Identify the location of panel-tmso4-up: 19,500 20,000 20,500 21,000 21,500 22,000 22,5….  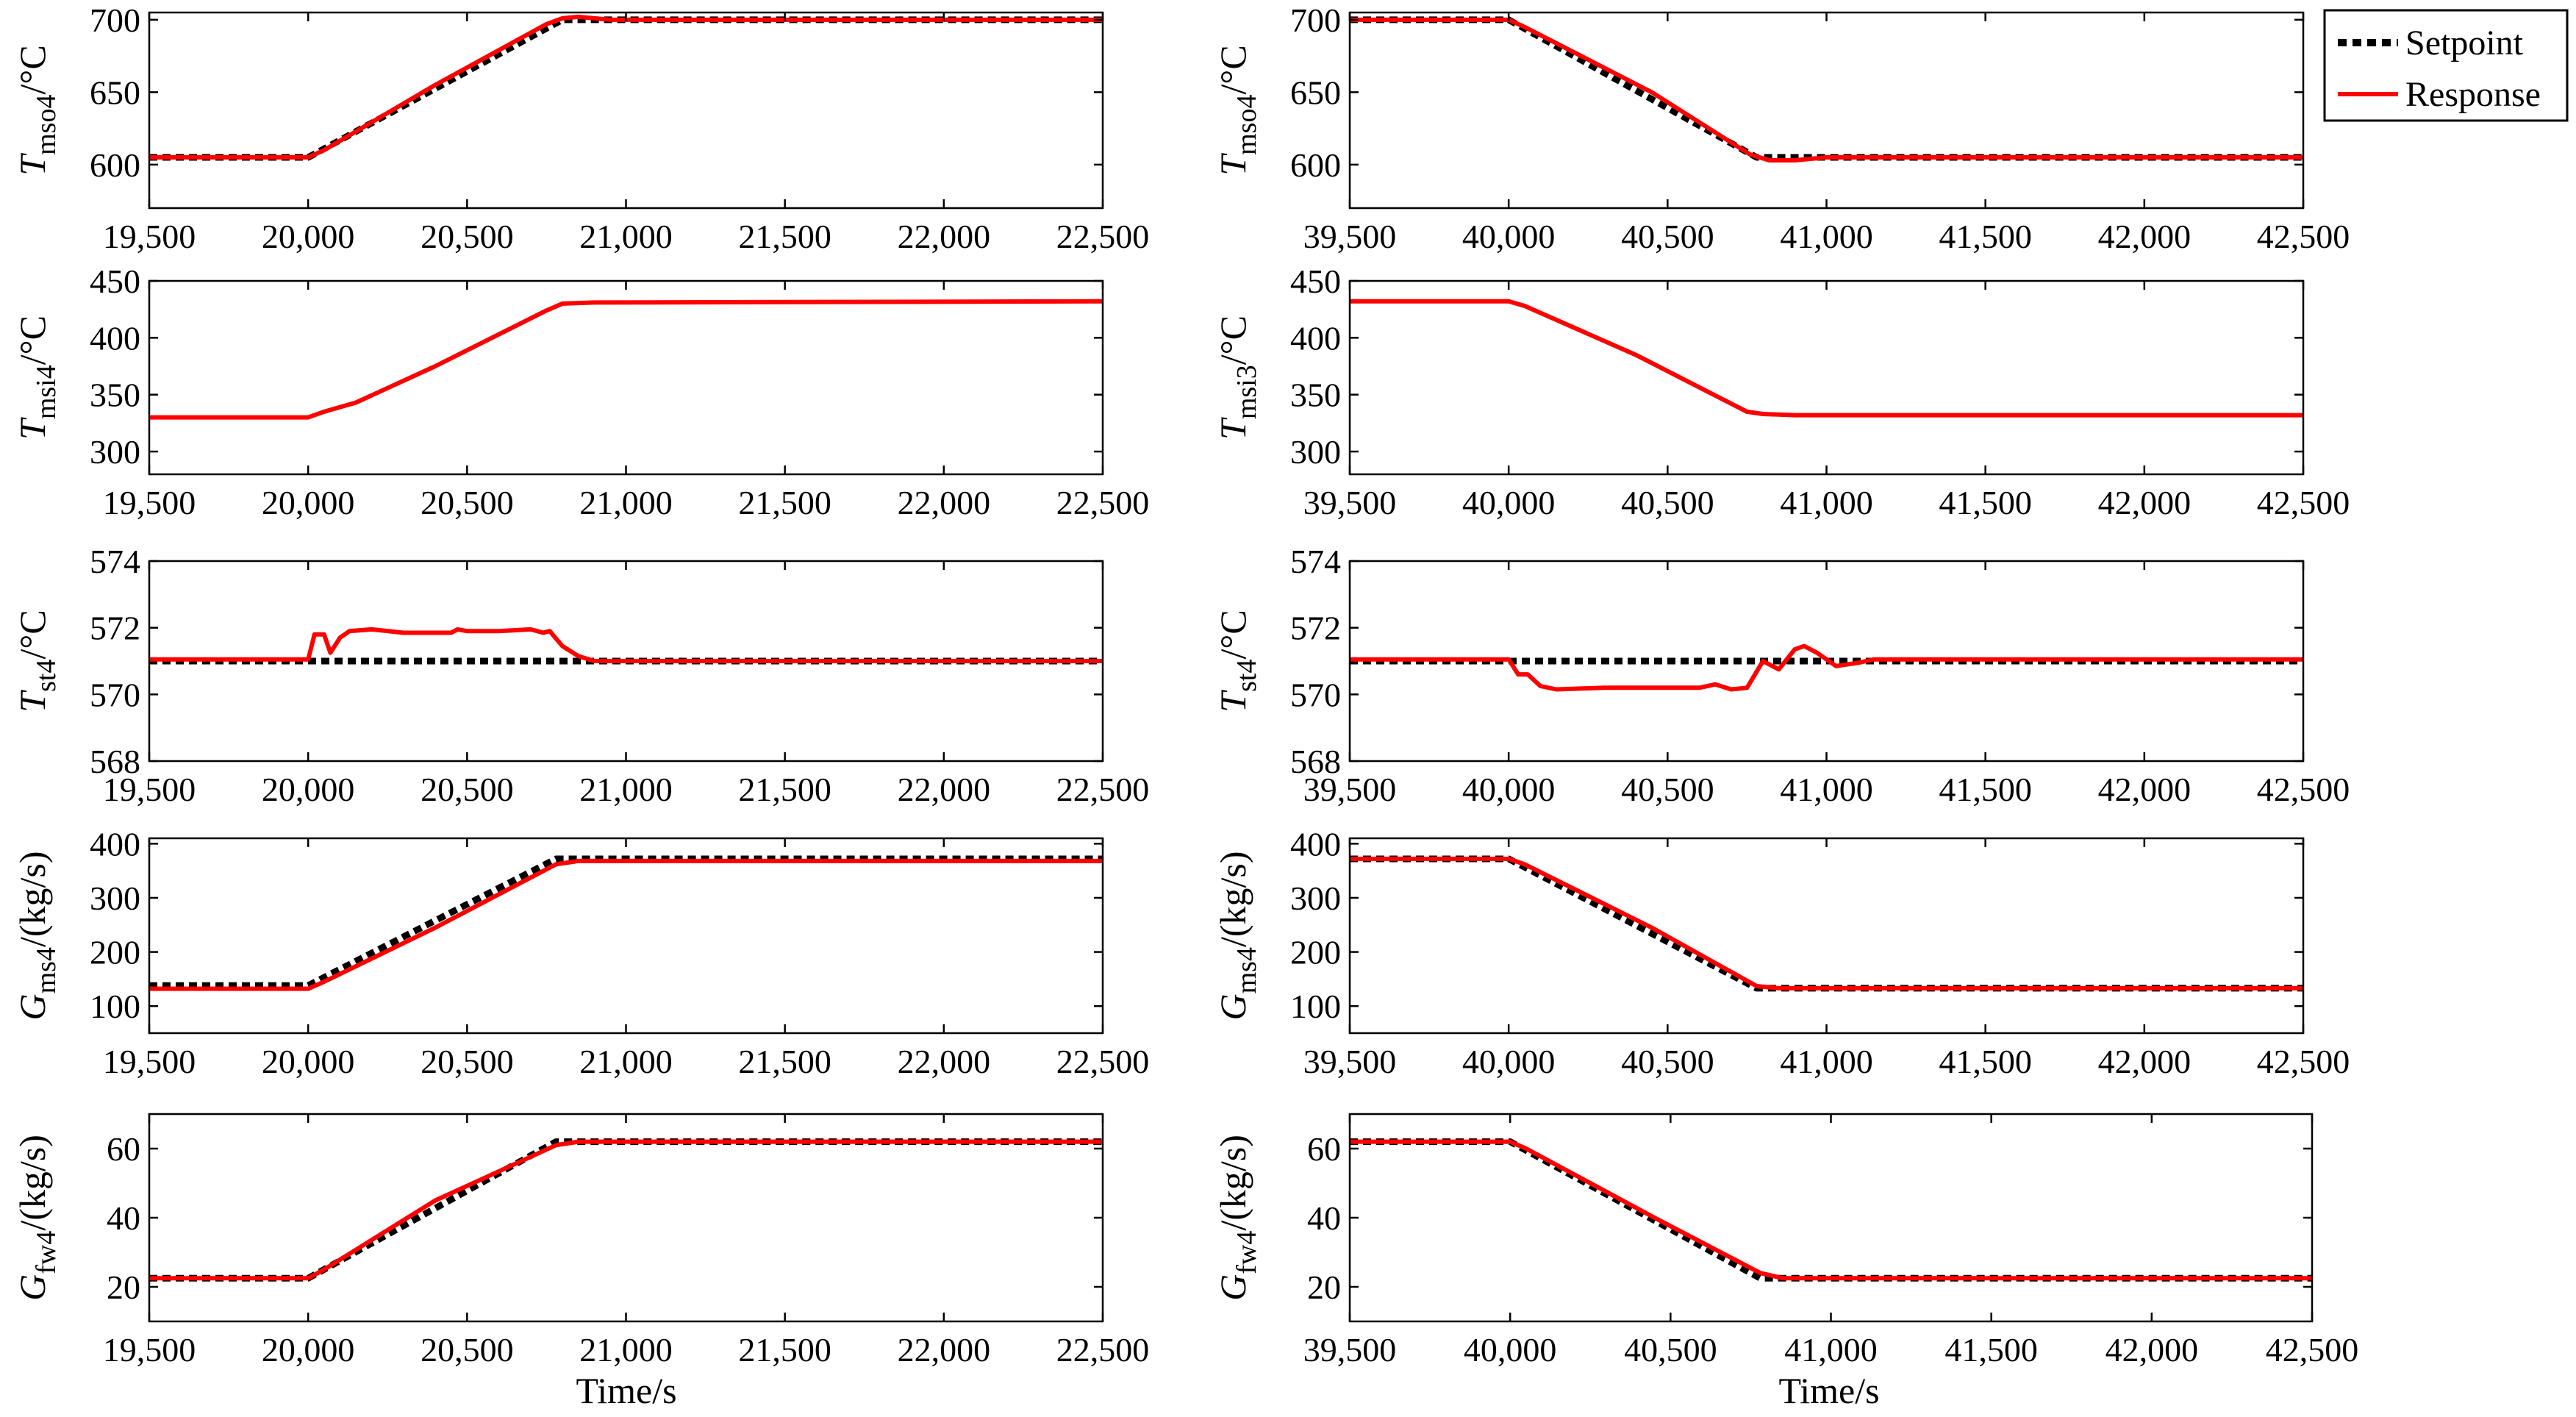
(580, 128).